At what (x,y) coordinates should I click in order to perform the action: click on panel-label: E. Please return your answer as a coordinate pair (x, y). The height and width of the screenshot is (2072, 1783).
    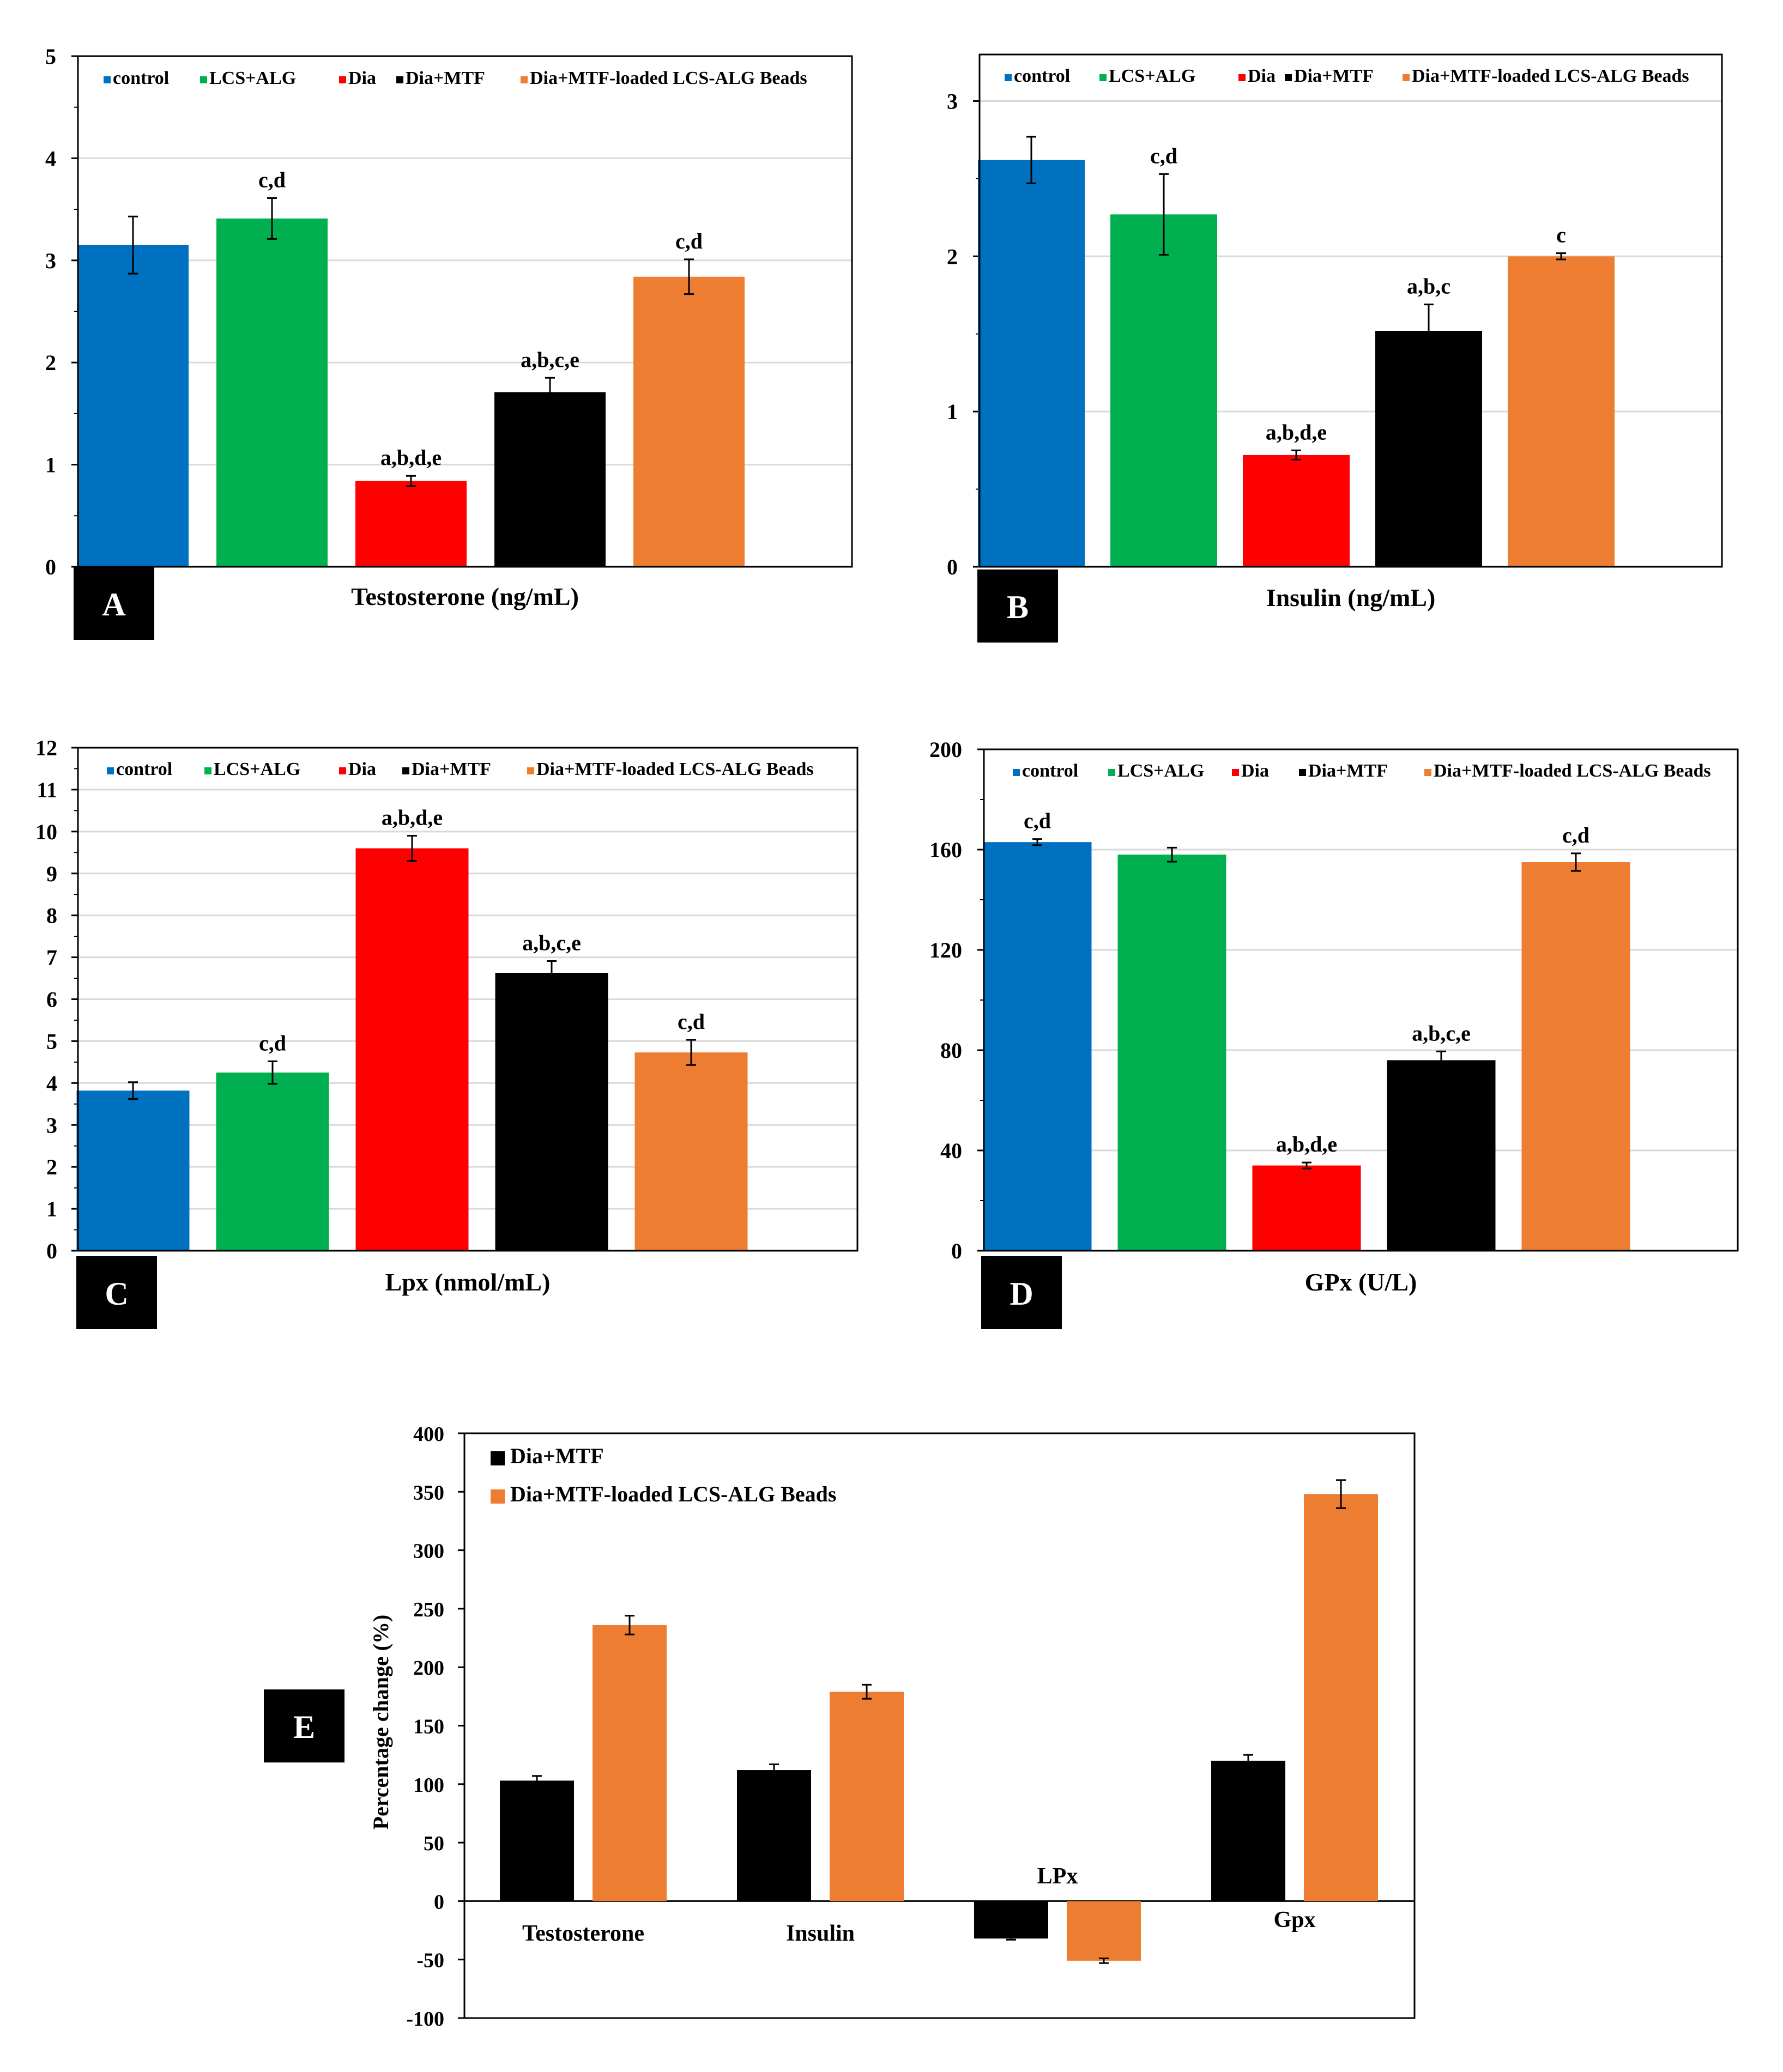
    Looking at the image, I should click on (304, 1727).